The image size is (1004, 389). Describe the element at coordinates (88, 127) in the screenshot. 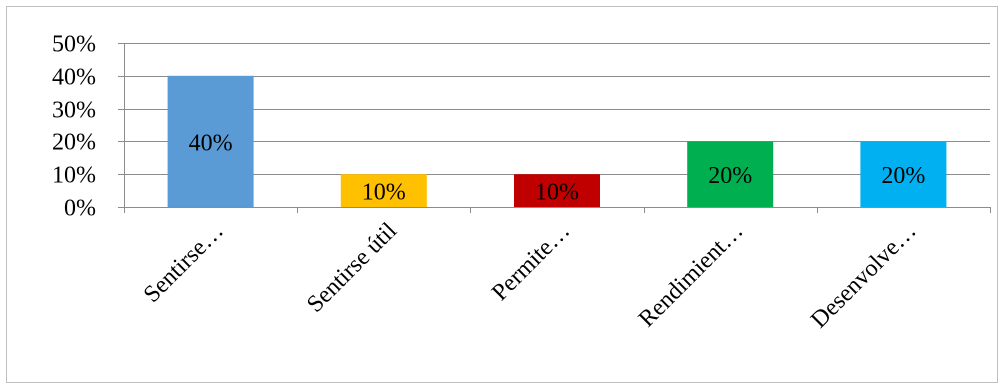

I see `y-axis: 0% 10% 20% 30% 40% 50%` at that location.